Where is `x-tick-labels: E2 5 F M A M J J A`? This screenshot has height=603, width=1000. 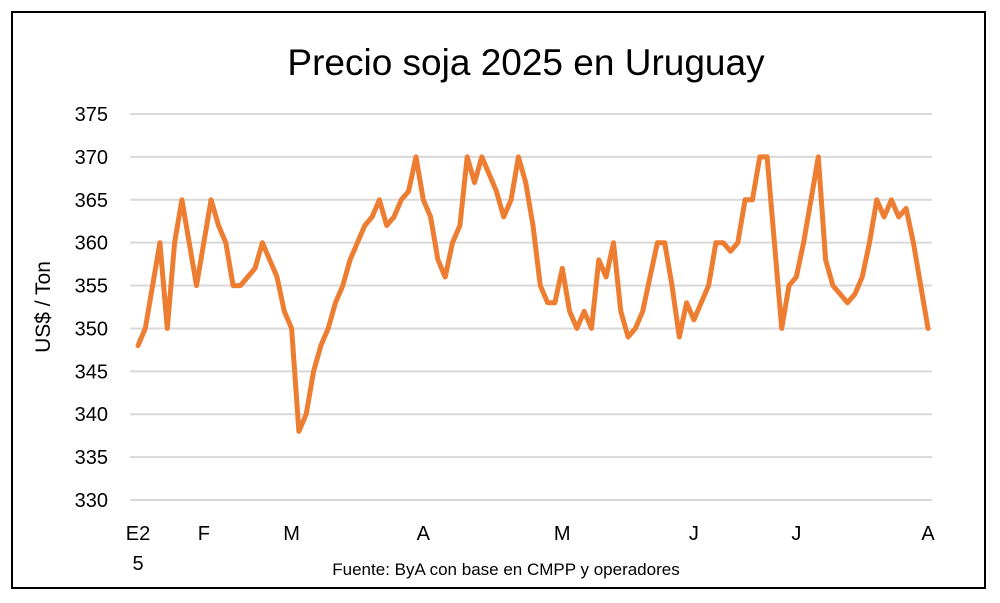
x-tick-labels: E2 5 F M A M J J A is located at coordinates (531, 549).